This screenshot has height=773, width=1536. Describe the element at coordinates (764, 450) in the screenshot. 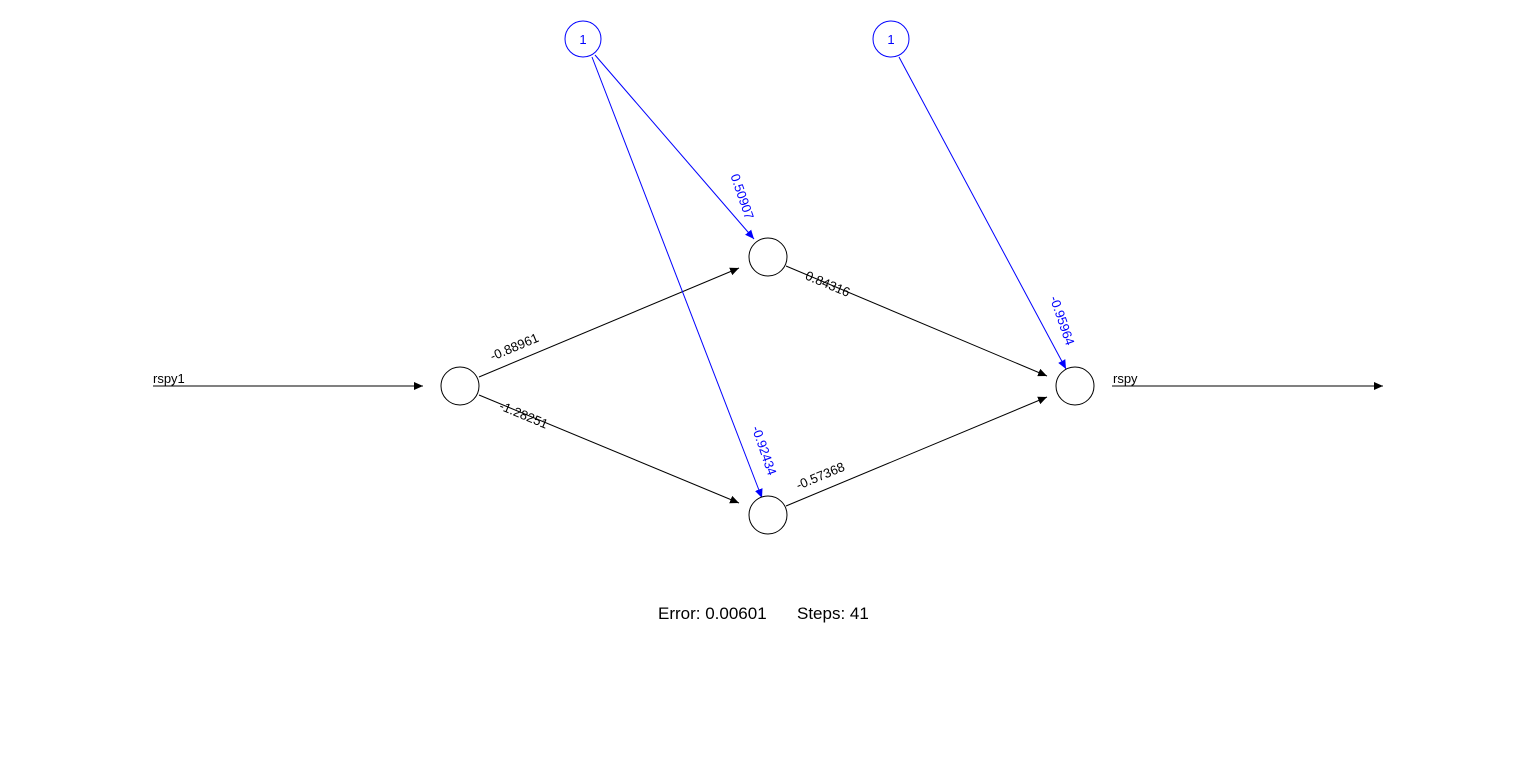

I see `weight-bias1-h2: -0.92434` at that location.